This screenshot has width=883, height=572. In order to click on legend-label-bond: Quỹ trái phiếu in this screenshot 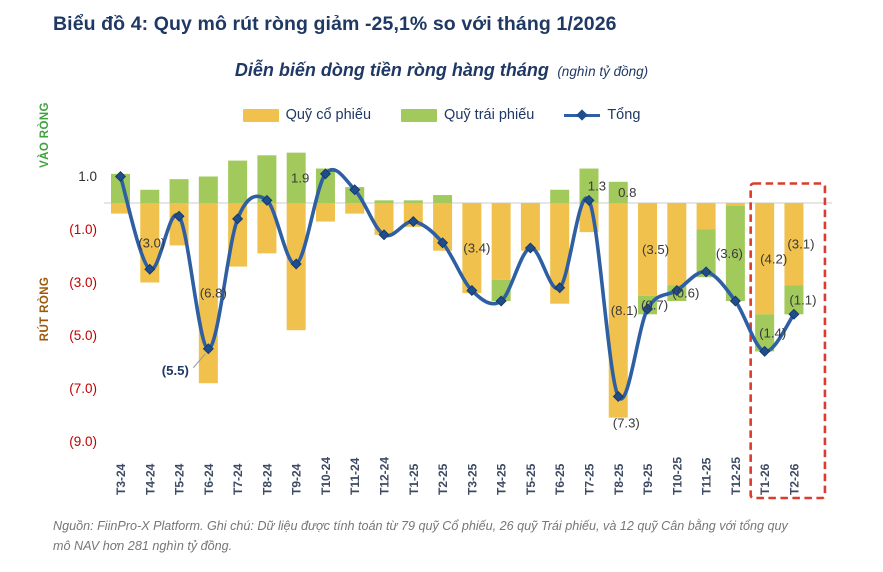, I will do `click(489, 115)`.